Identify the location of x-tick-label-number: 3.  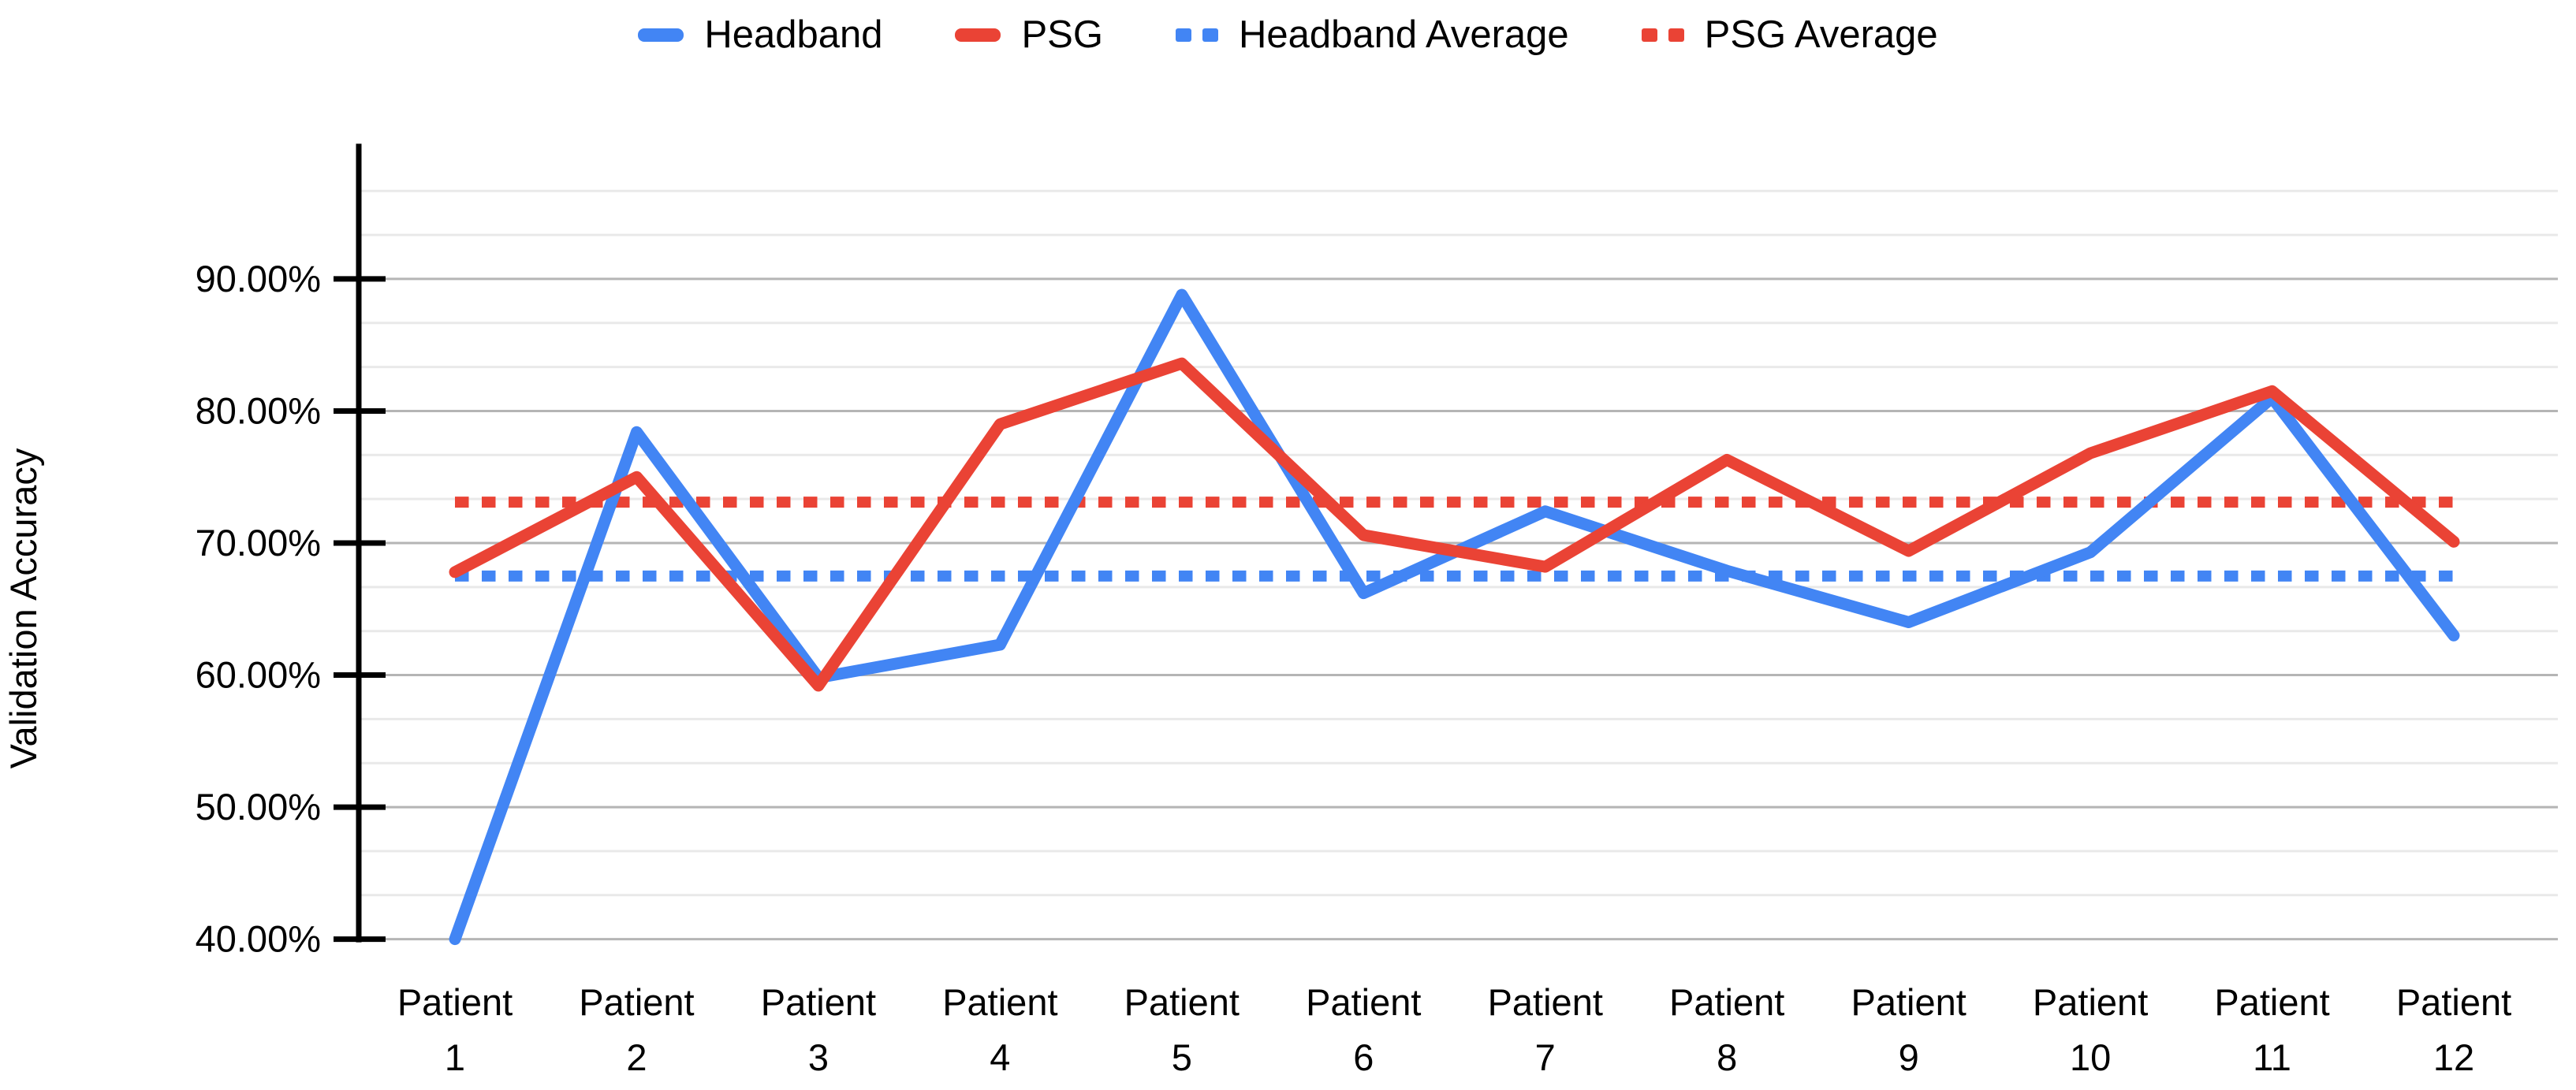
(818, 1057).